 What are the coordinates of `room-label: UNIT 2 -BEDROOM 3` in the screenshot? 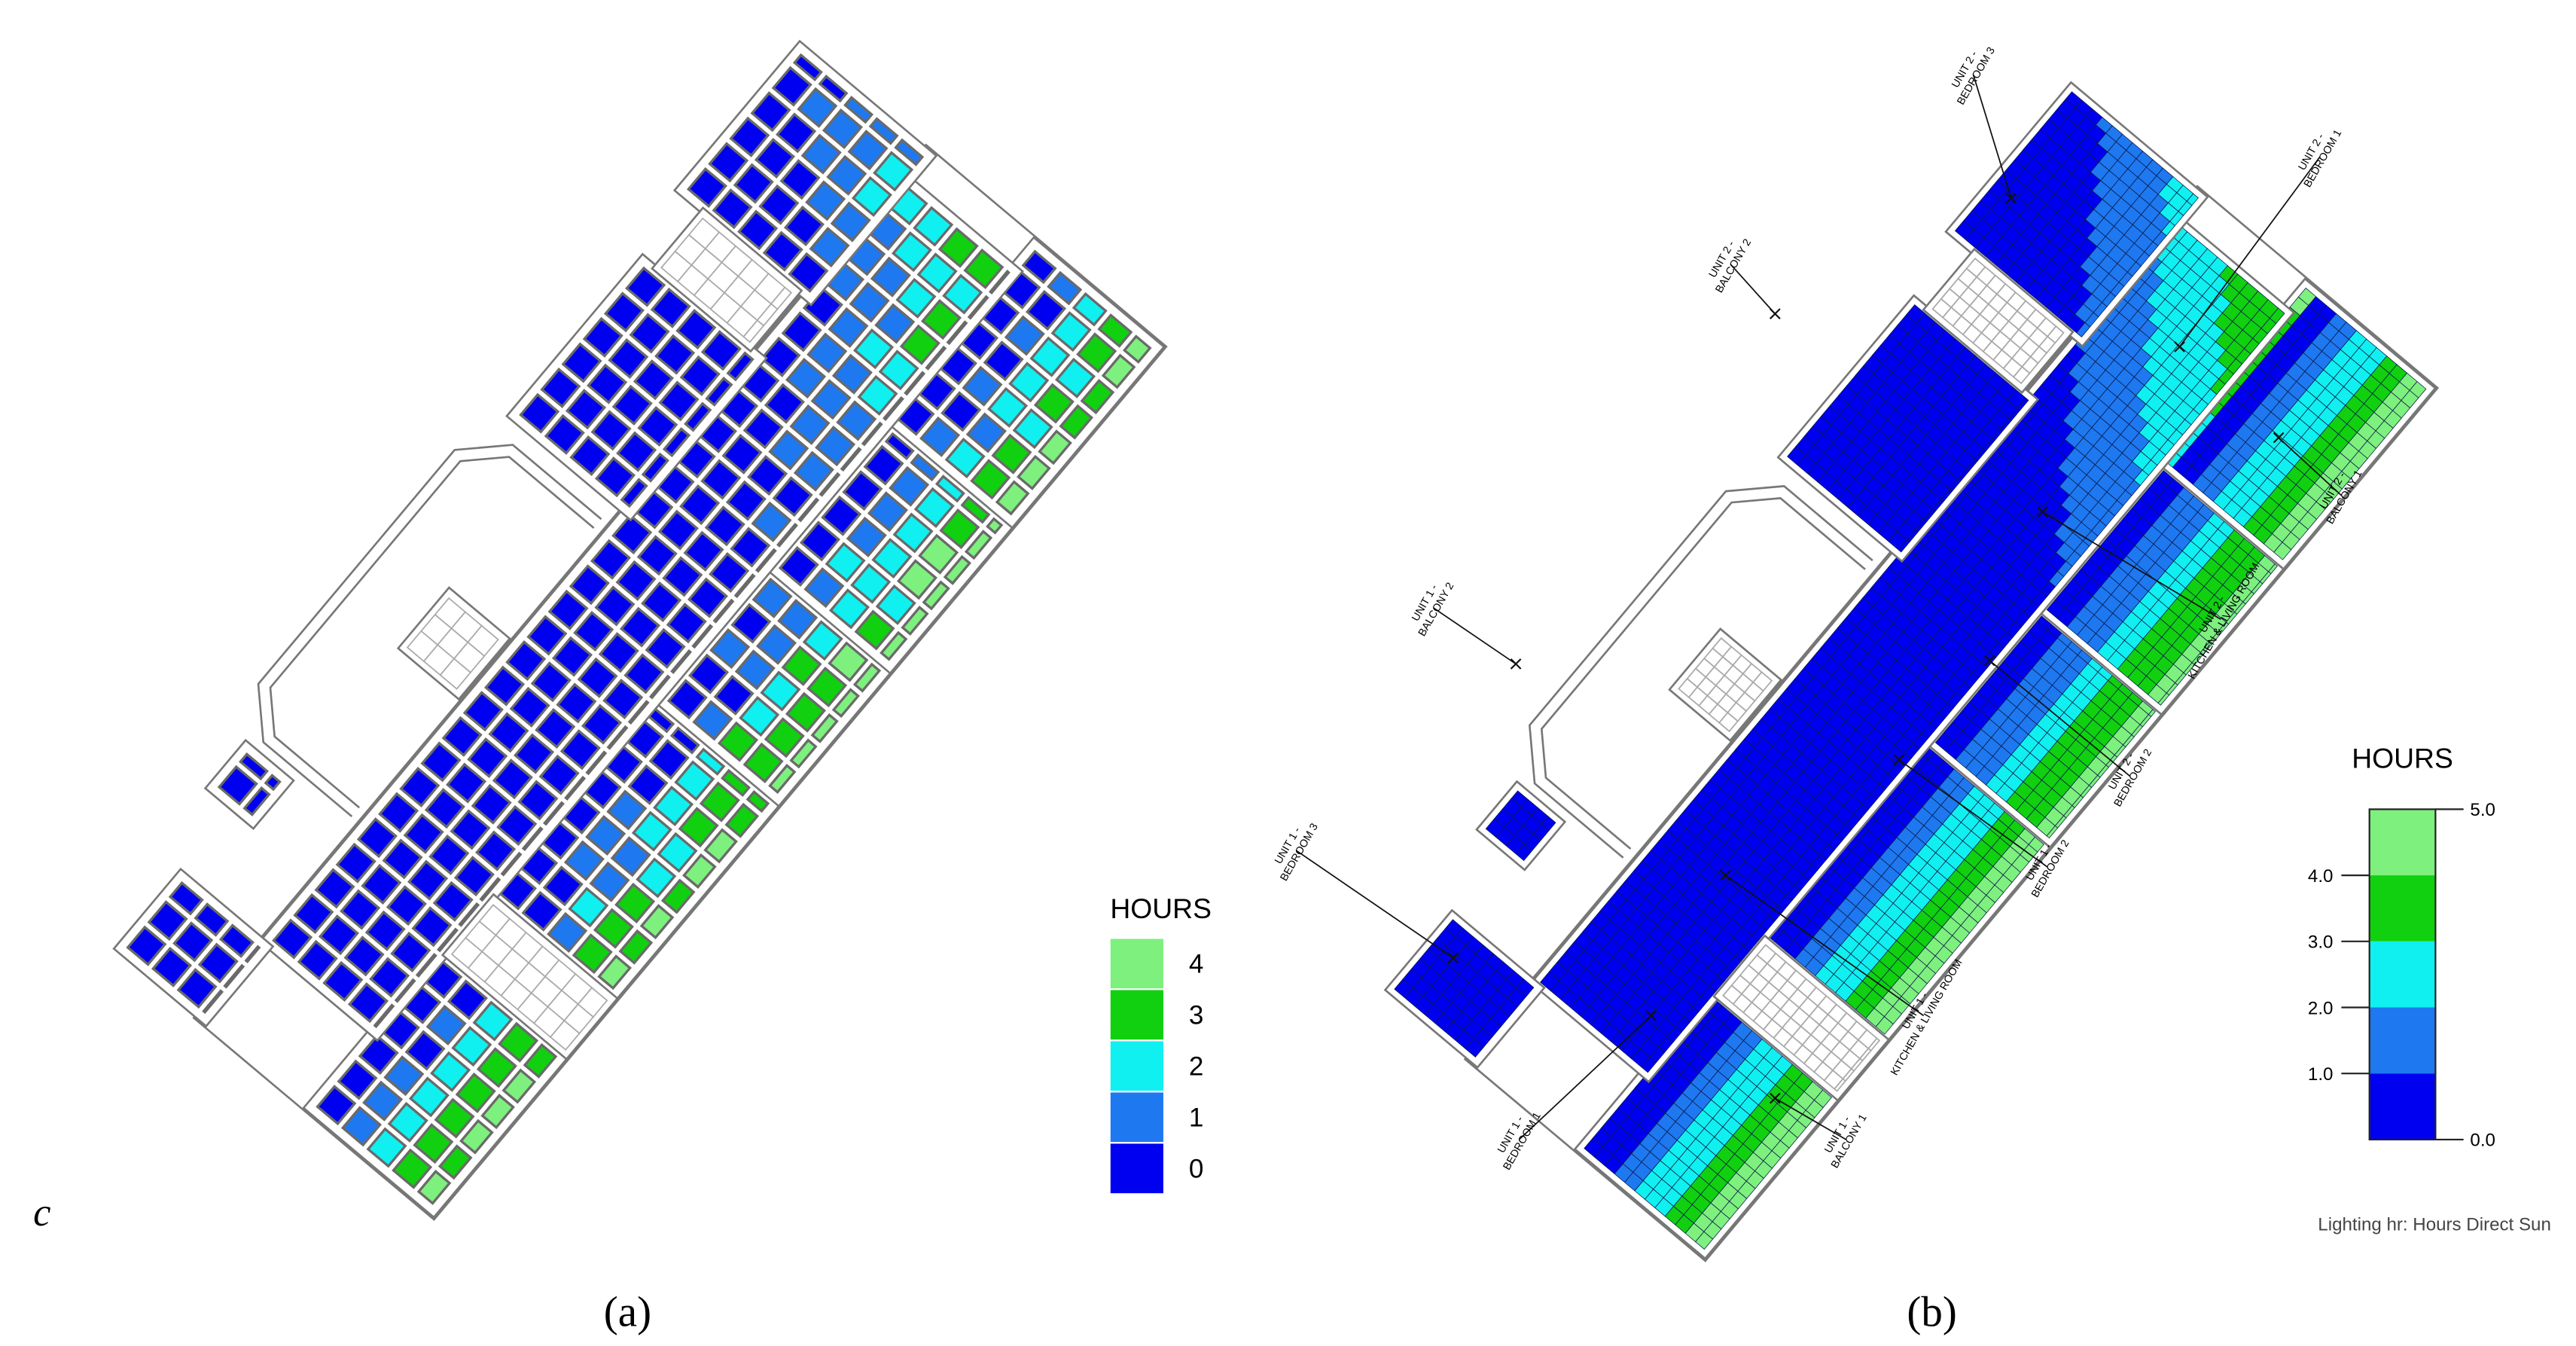 It's located at (1974, 76).